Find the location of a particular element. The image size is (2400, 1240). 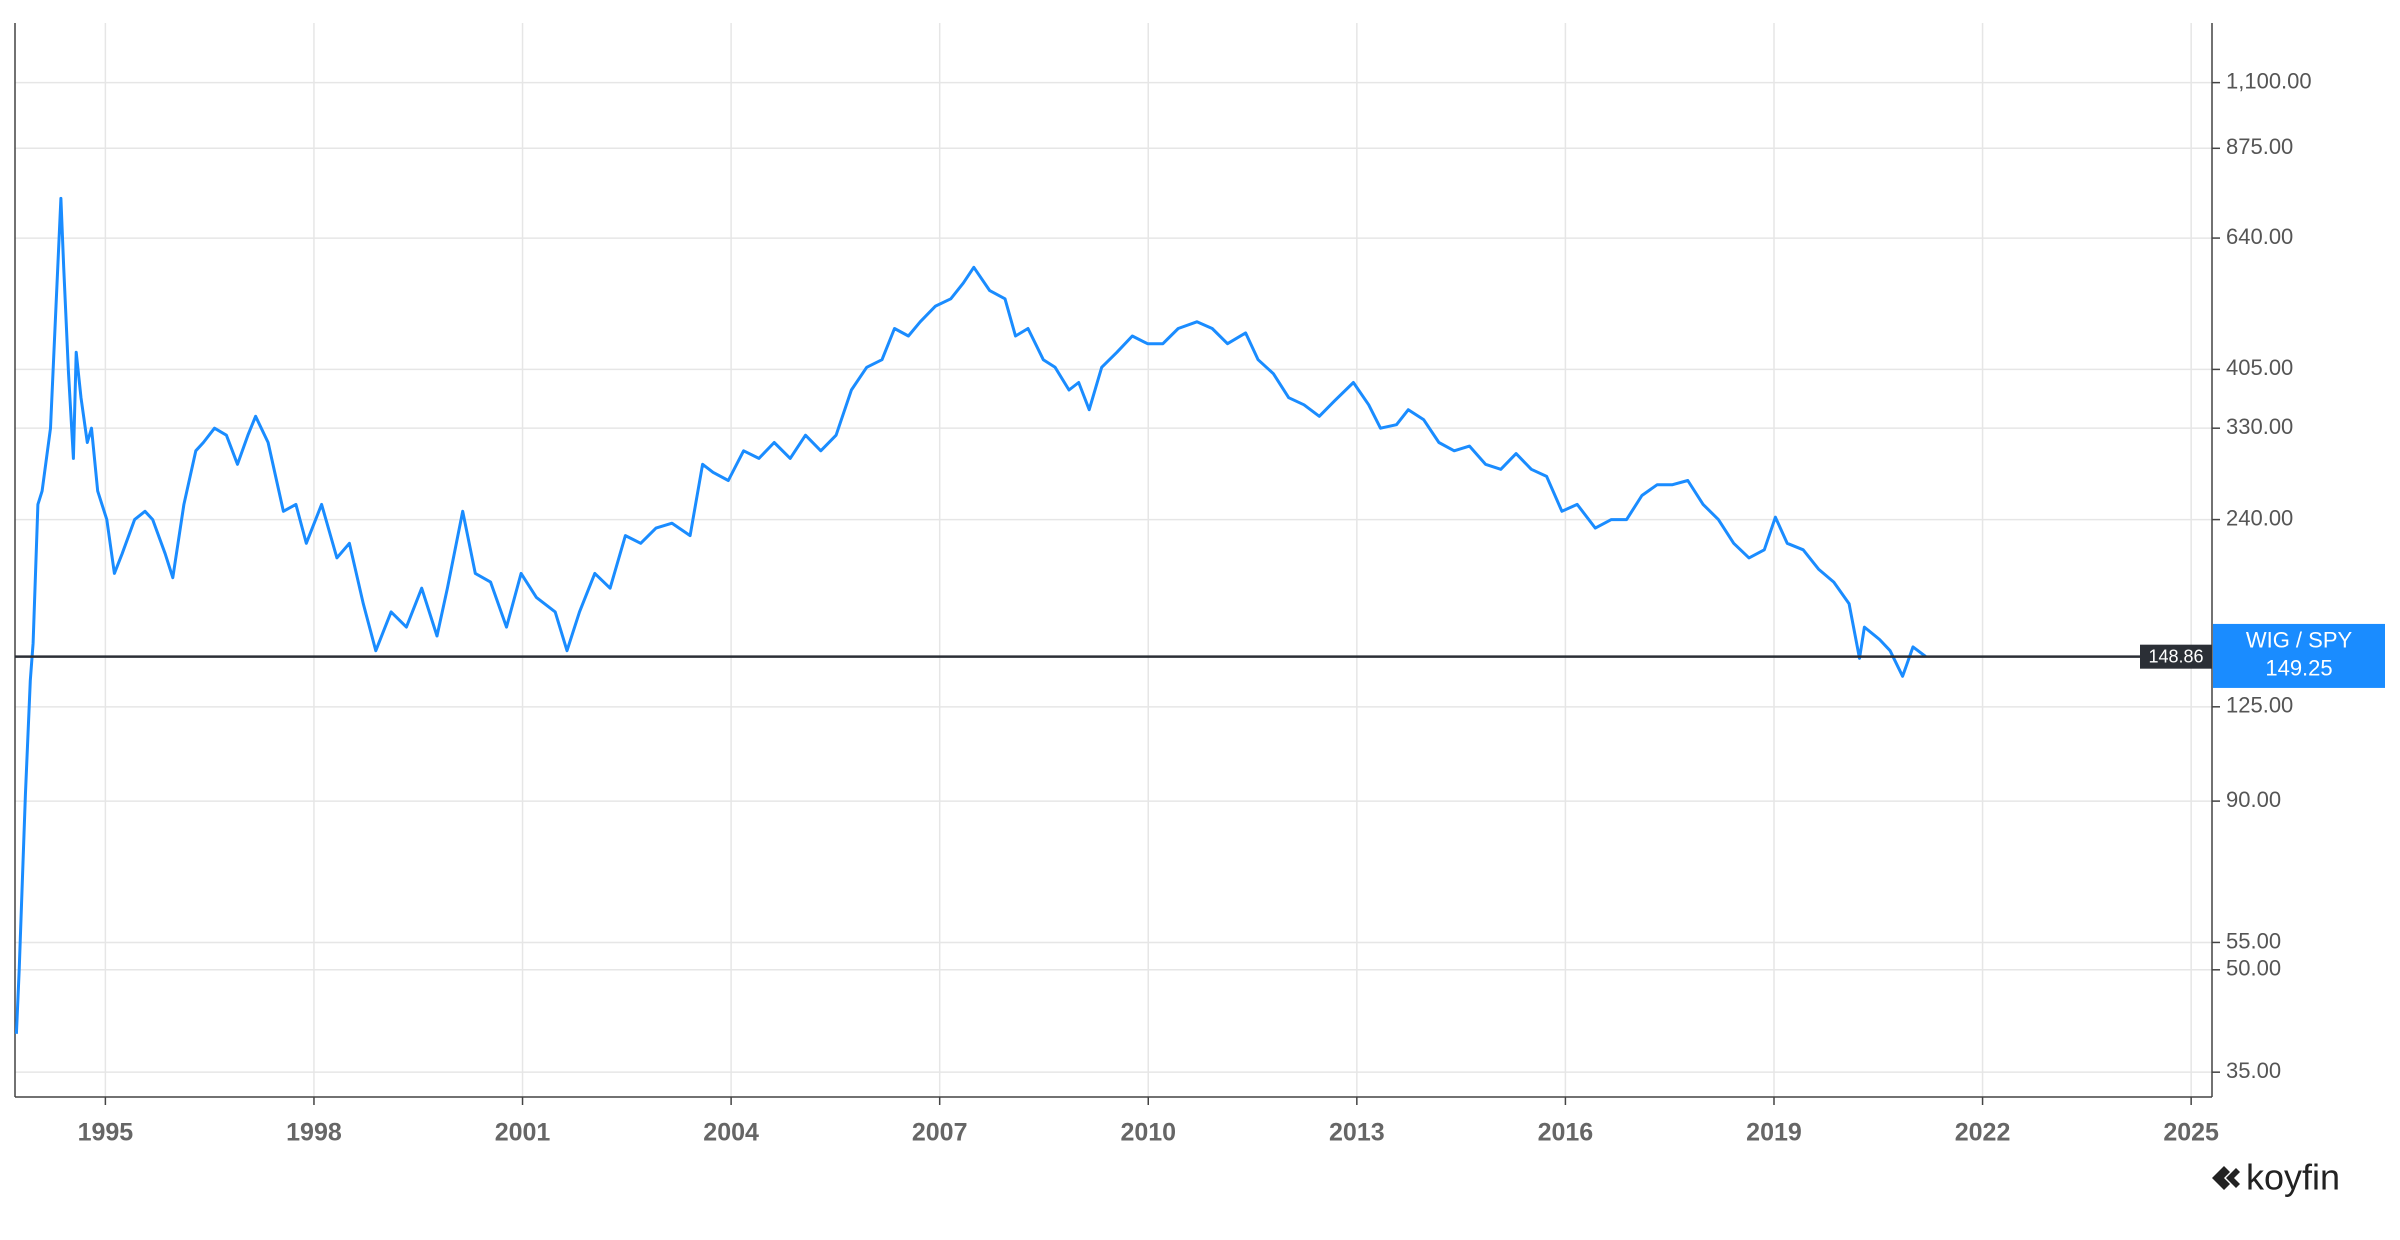

x-tick-label: 1995 is located at coordinates (106, 1133).